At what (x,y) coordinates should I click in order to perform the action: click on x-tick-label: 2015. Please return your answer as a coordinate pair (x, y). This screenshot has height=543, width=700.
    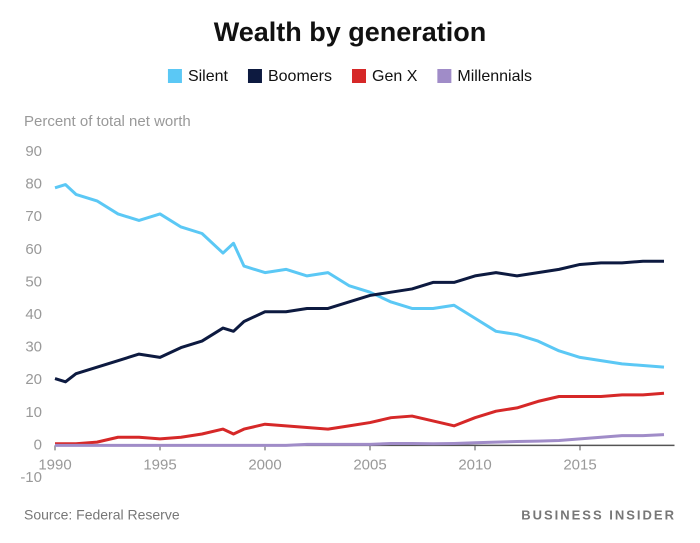
    Looking at the image, I should click on (579, 464).